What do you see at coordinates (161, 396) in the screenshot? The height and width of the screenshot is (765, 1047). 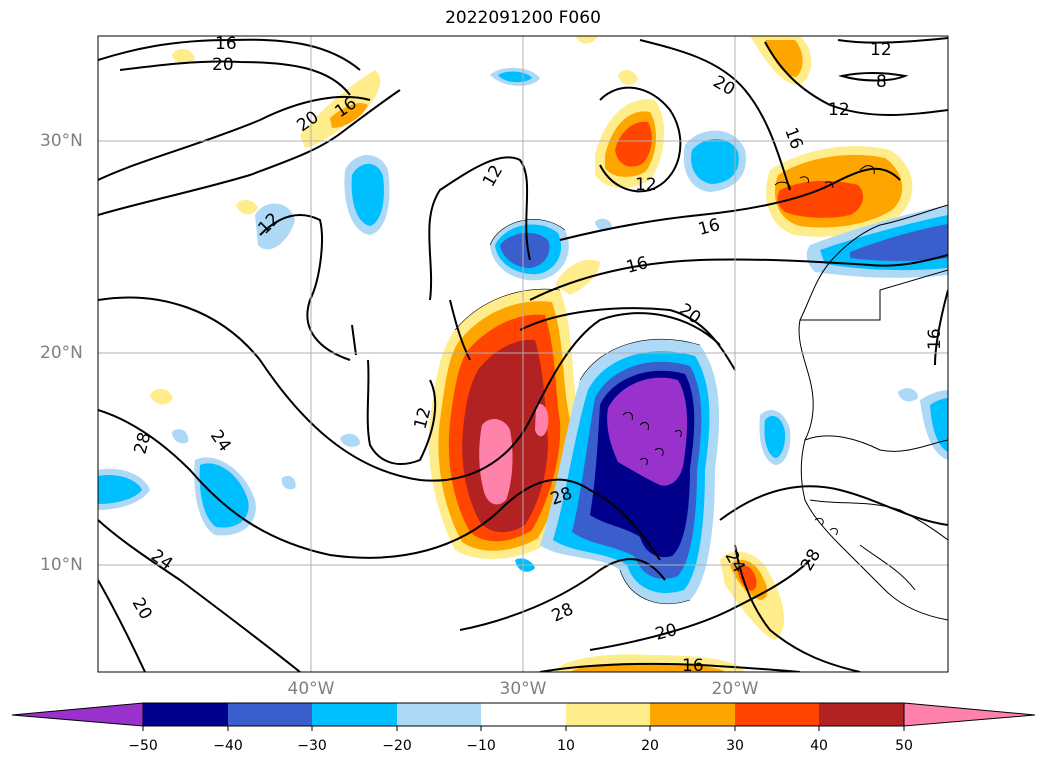 I see `warm-anomaly-w3` at bounding box center [161, 396].